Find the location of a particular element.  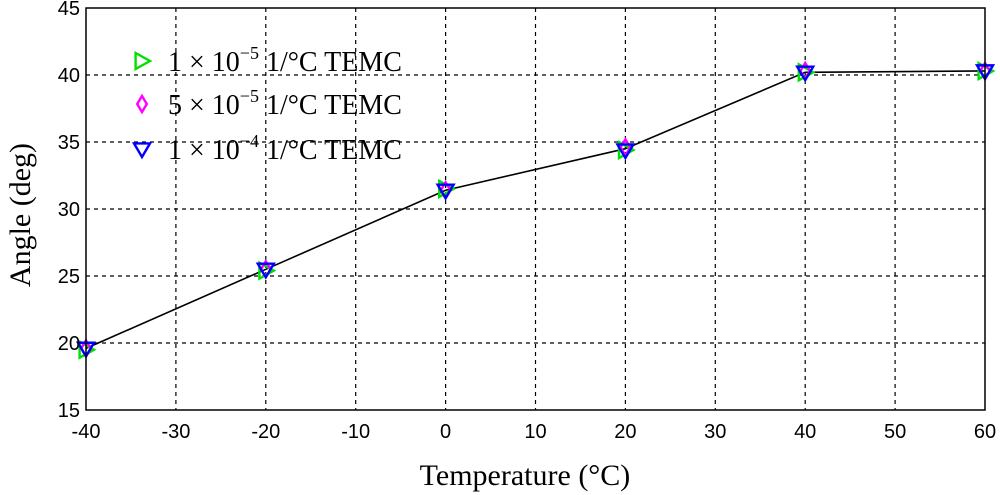

x-tick-label: -10 is located at coordinates (355, 432).